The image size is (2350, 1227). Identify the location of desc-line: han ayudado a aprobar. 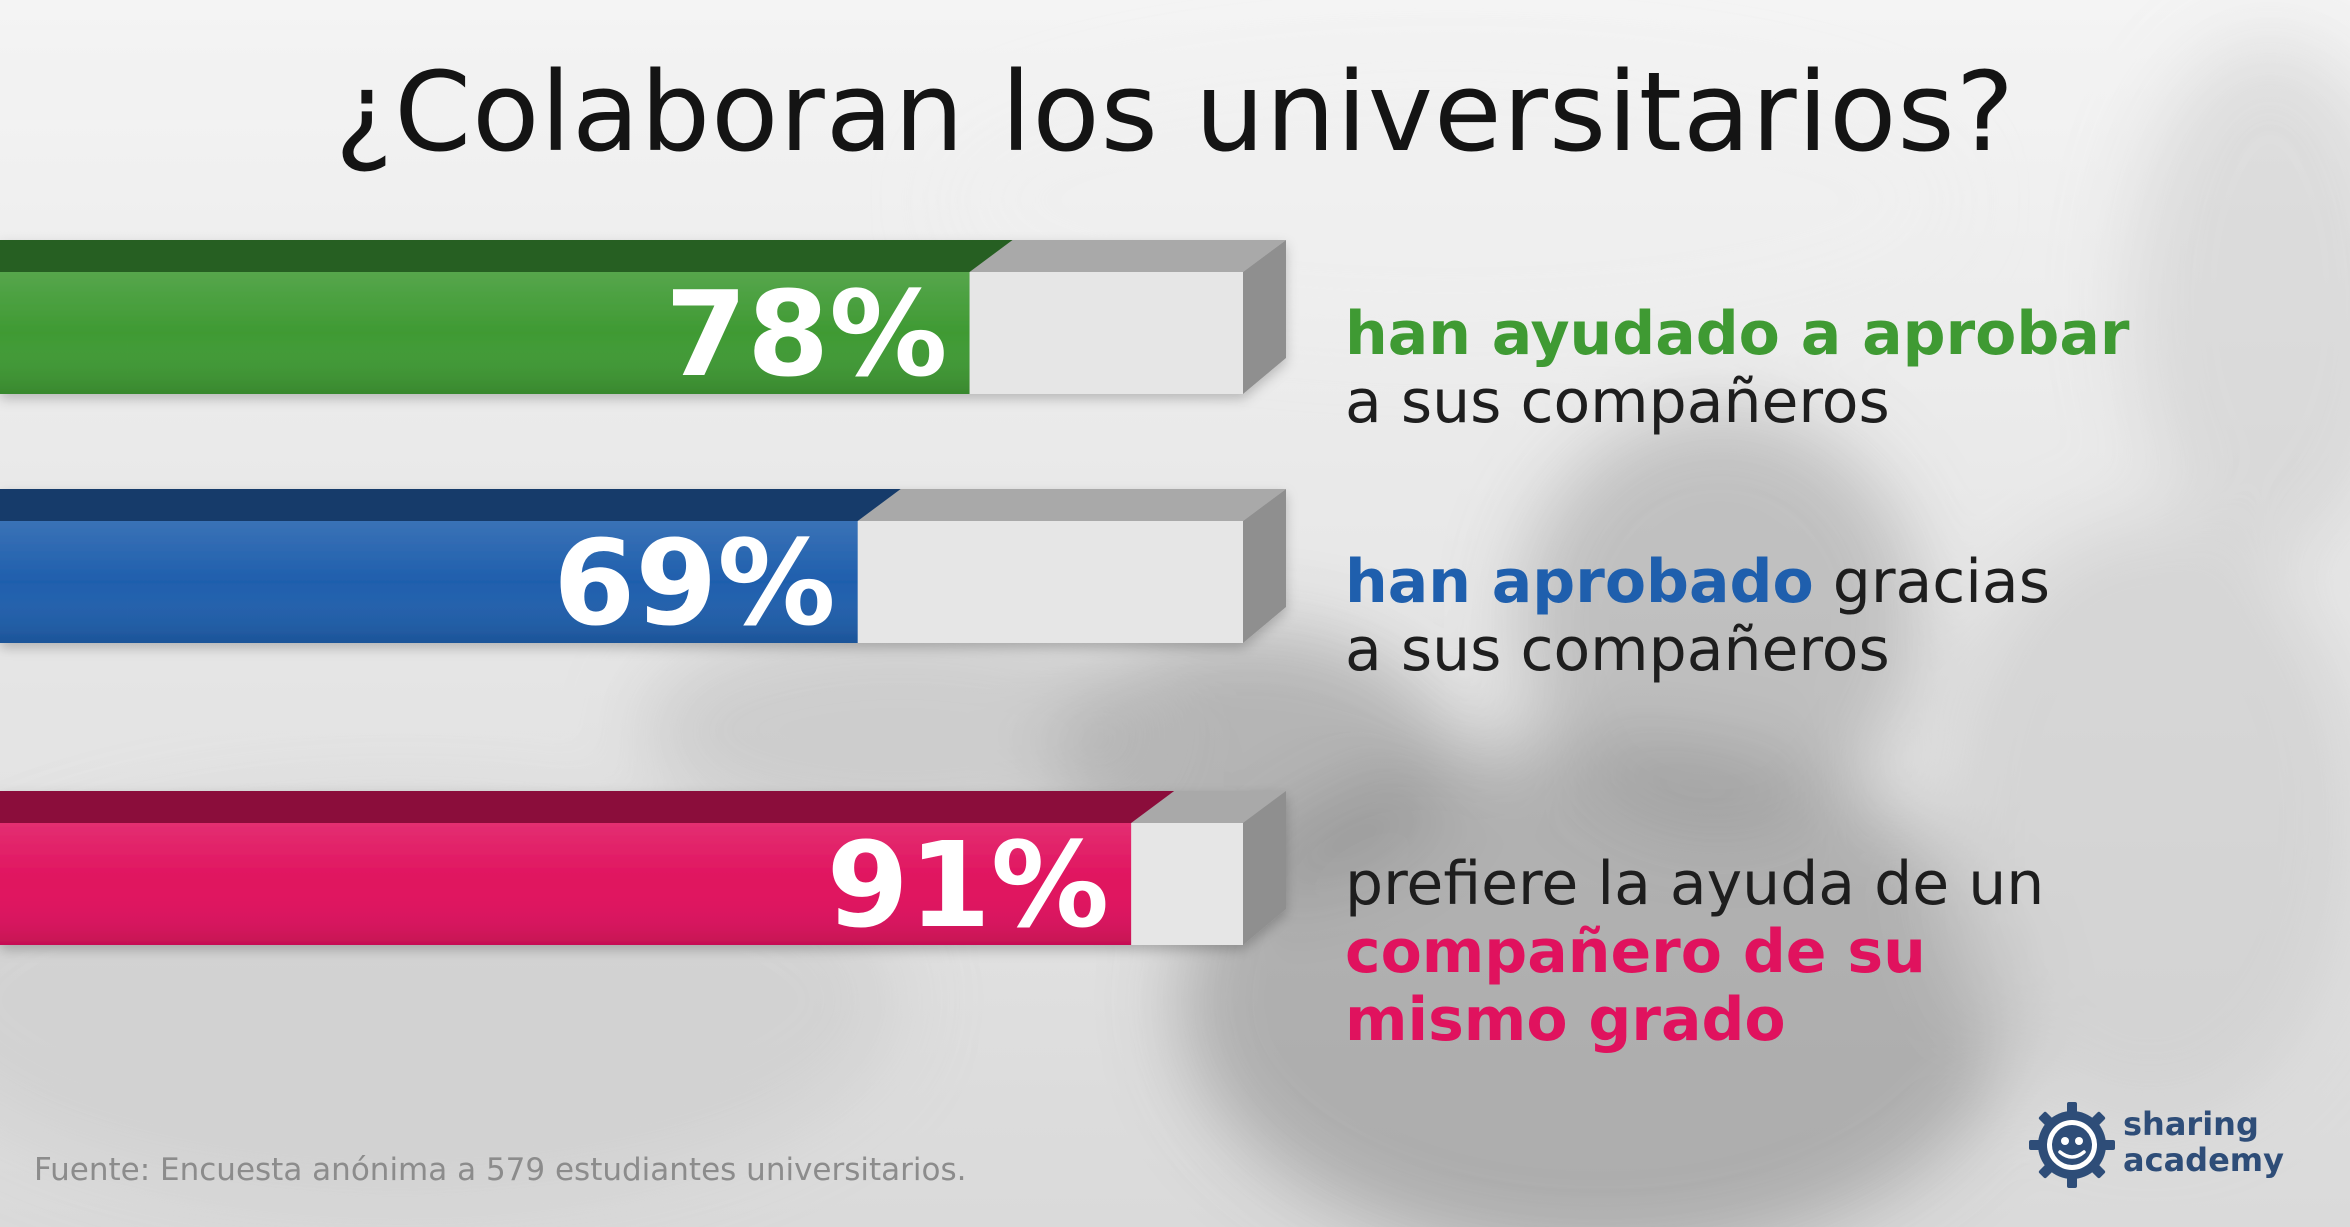
(1795, 334).